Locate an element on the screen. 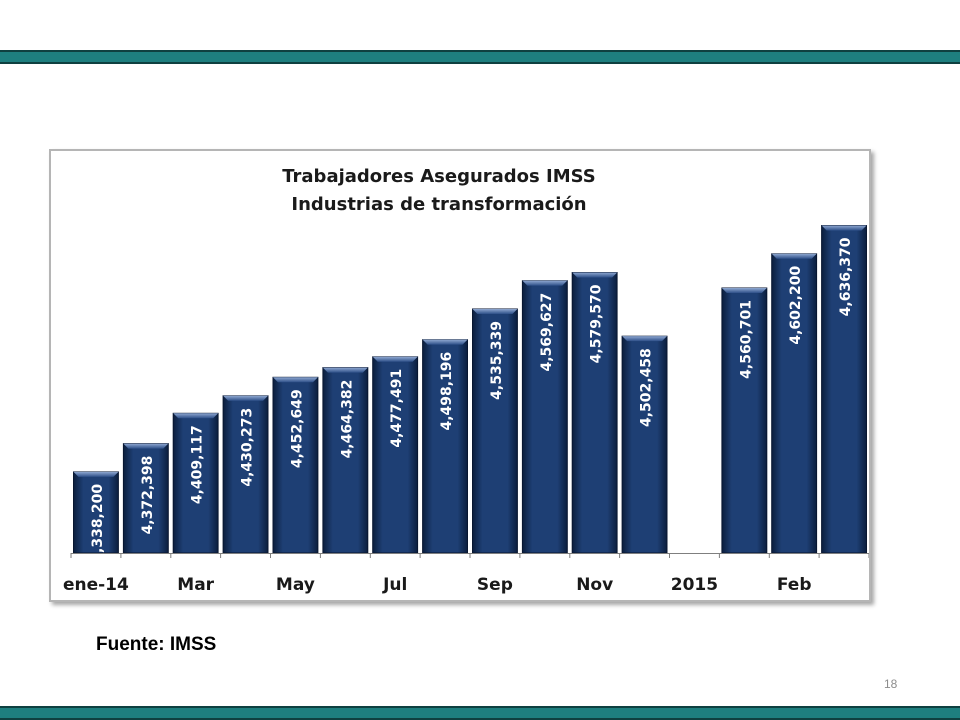 Image resolution: width=960 pixels, height=720 pixels. x-tick-label: May is located at coordinates (295, 585).